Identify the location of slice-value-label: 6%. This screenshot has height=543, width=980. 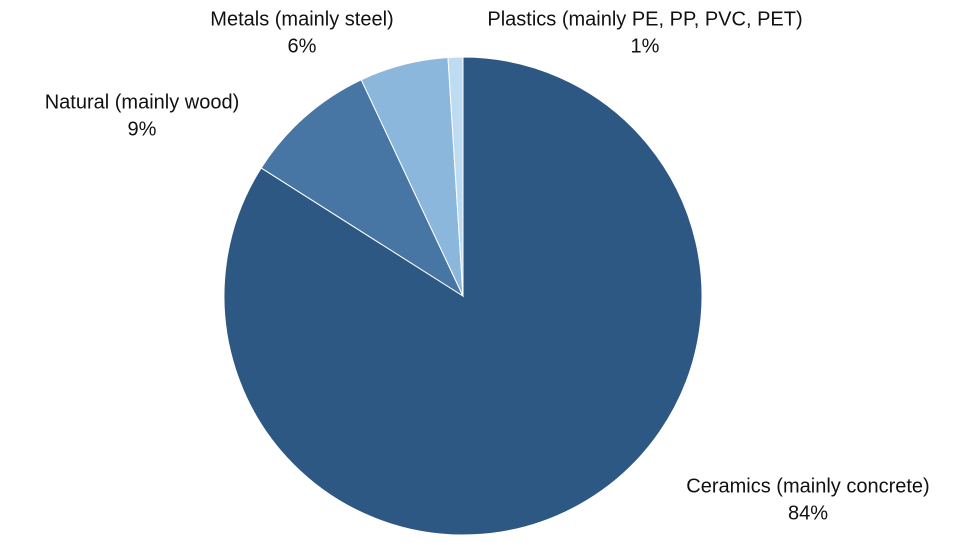
(302, 46).